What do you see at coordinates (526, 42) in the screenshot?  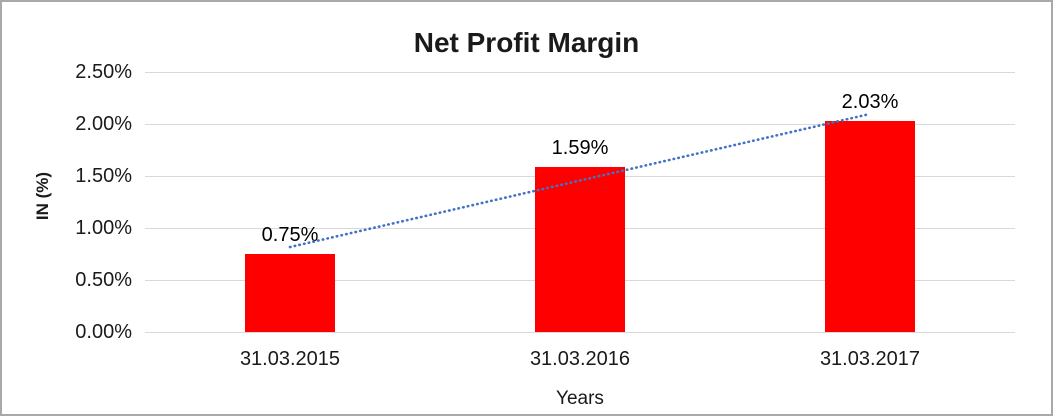 I see `chart-title: Net Profit Margin` at bounding box center [526, 42].